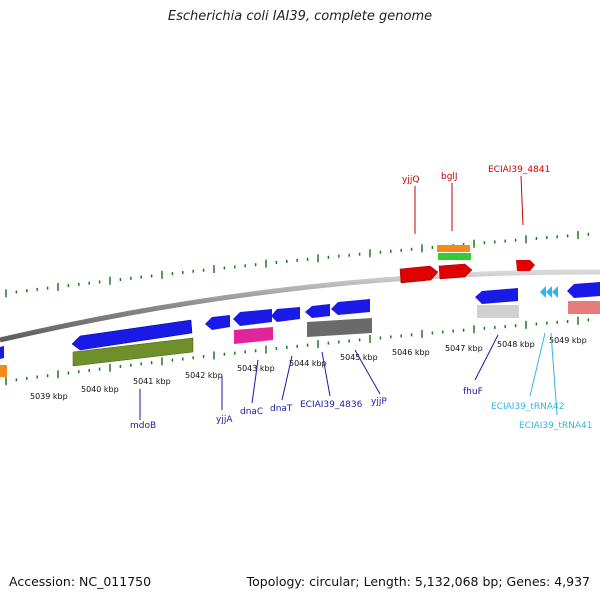 Image resolution: width=600 pixels, height=600 pixels. What do you see at coordinates (80, 581) in the screenshot?
I see `accession-text: Accession: NC_011750` at bounding box center [80, 581].